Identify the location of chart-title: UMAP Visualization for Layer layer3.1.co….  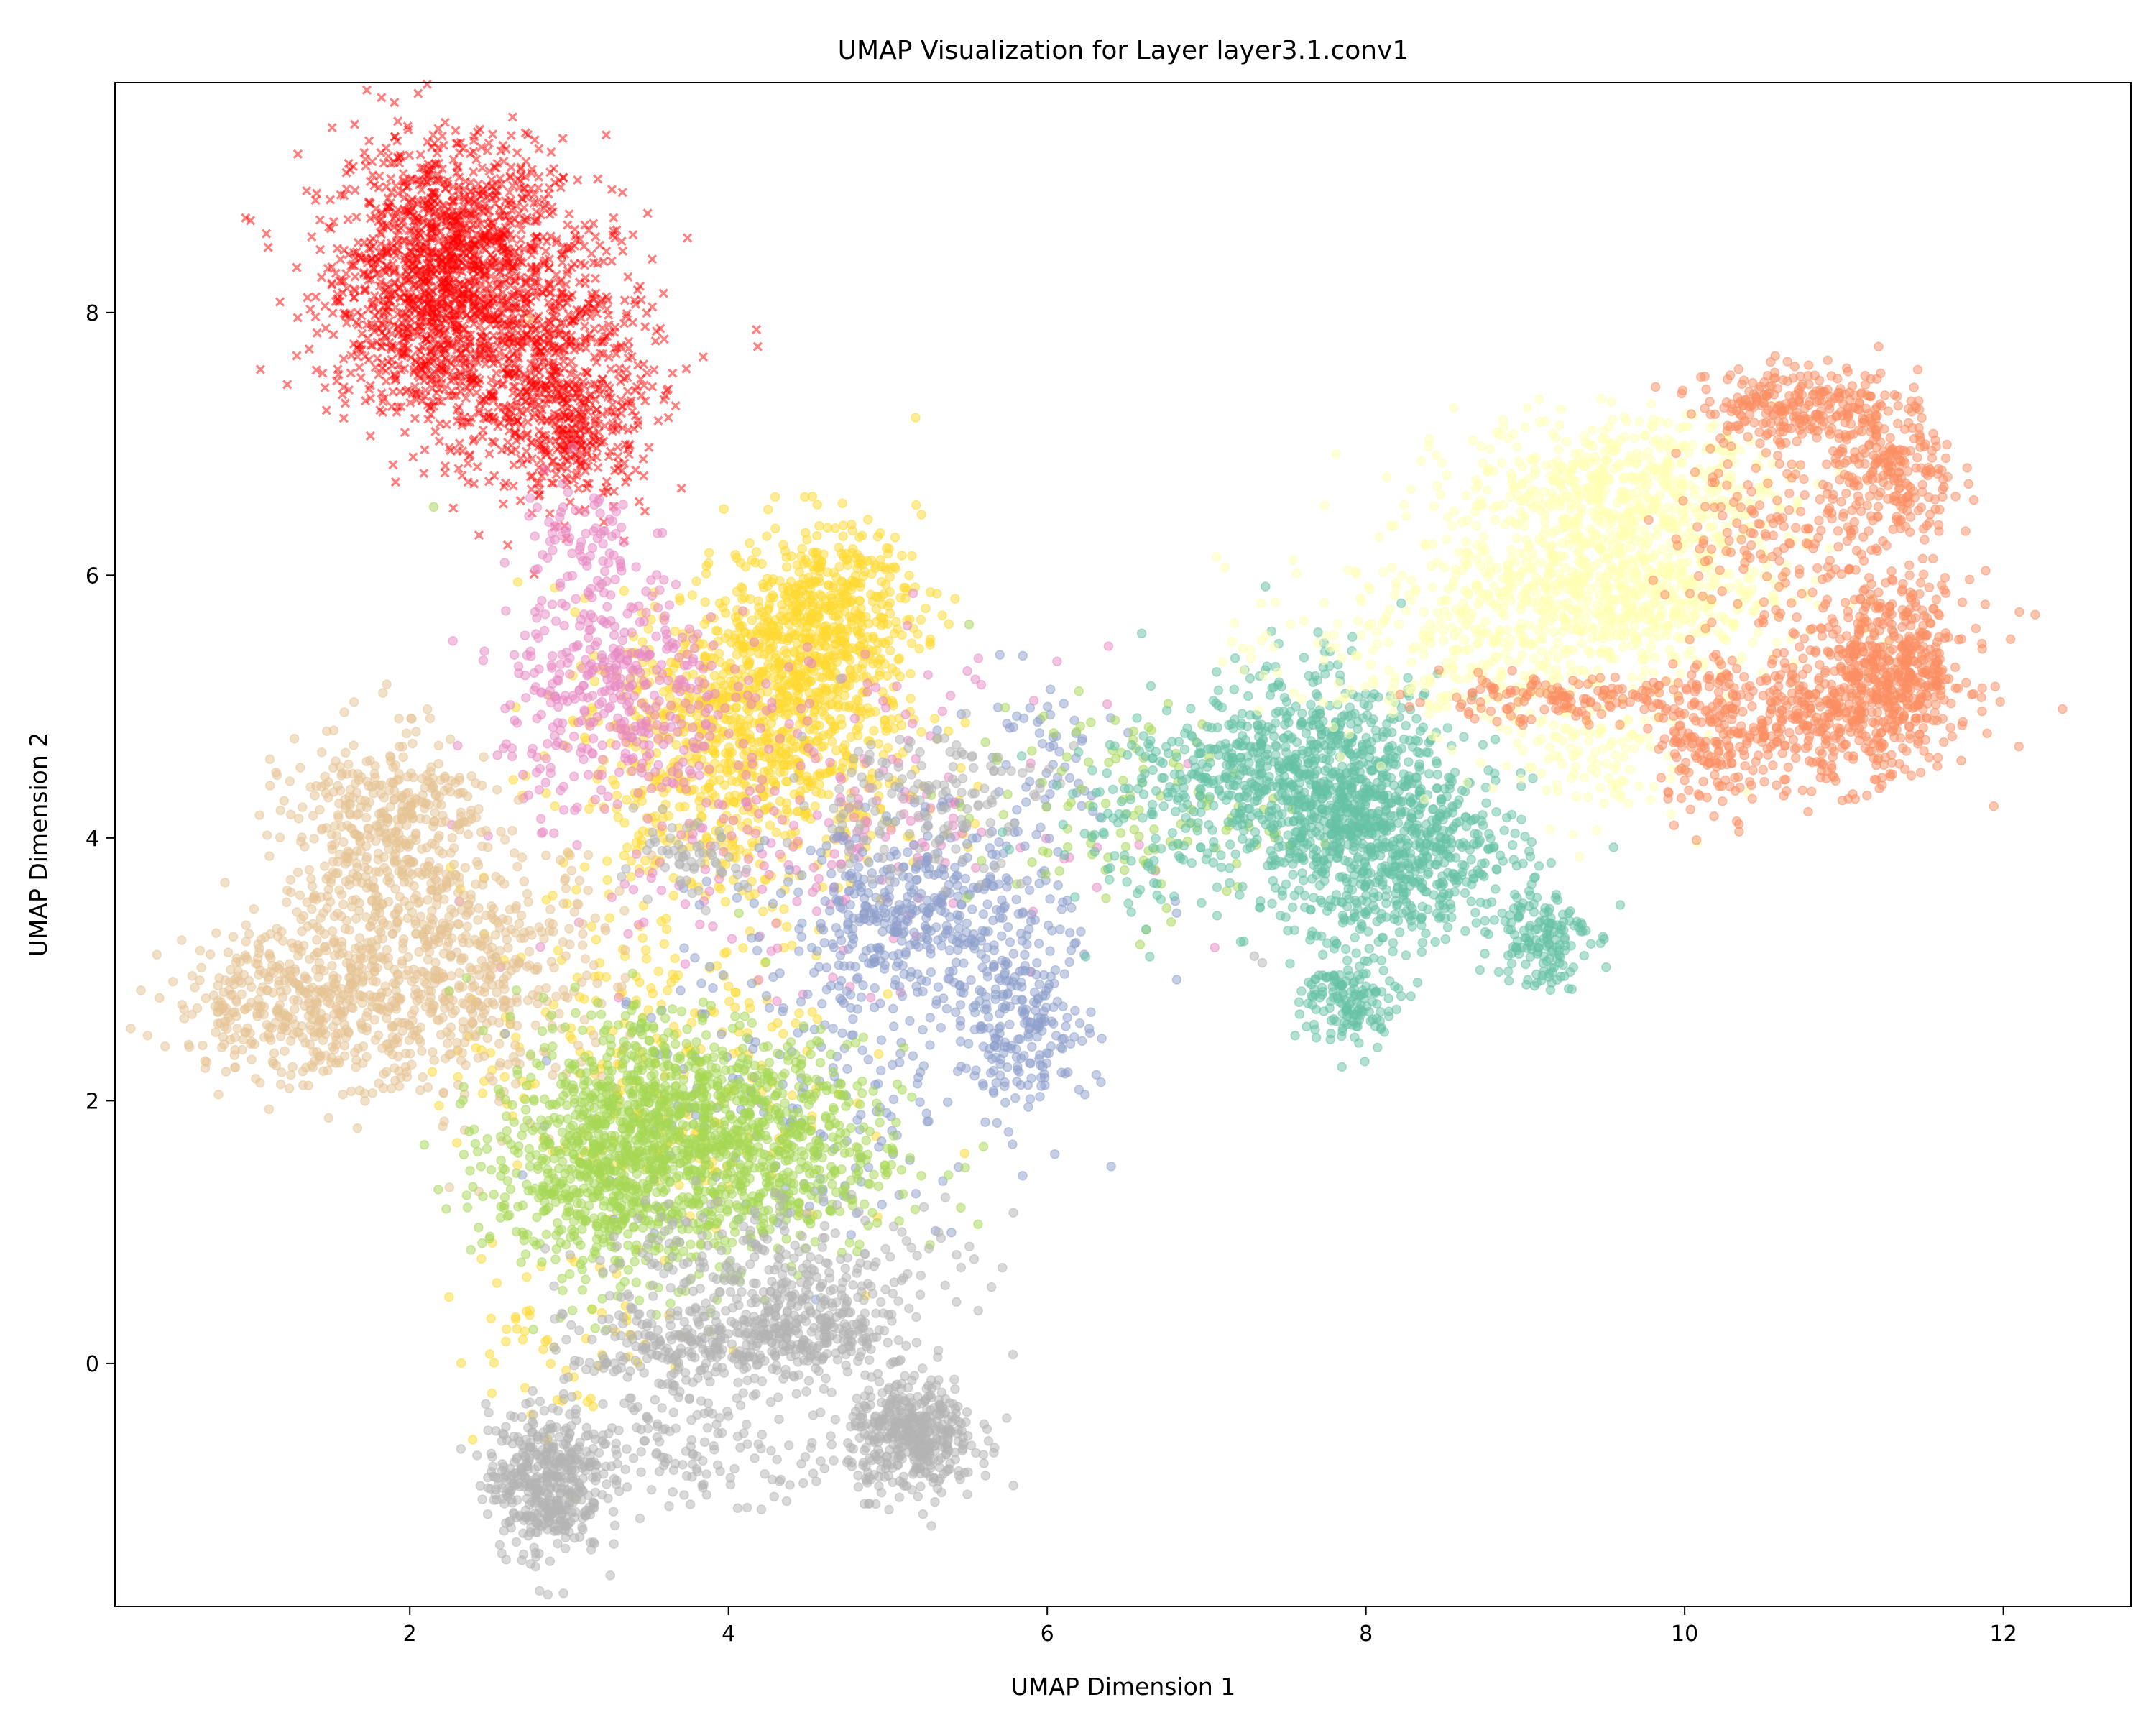
(1123, 50).